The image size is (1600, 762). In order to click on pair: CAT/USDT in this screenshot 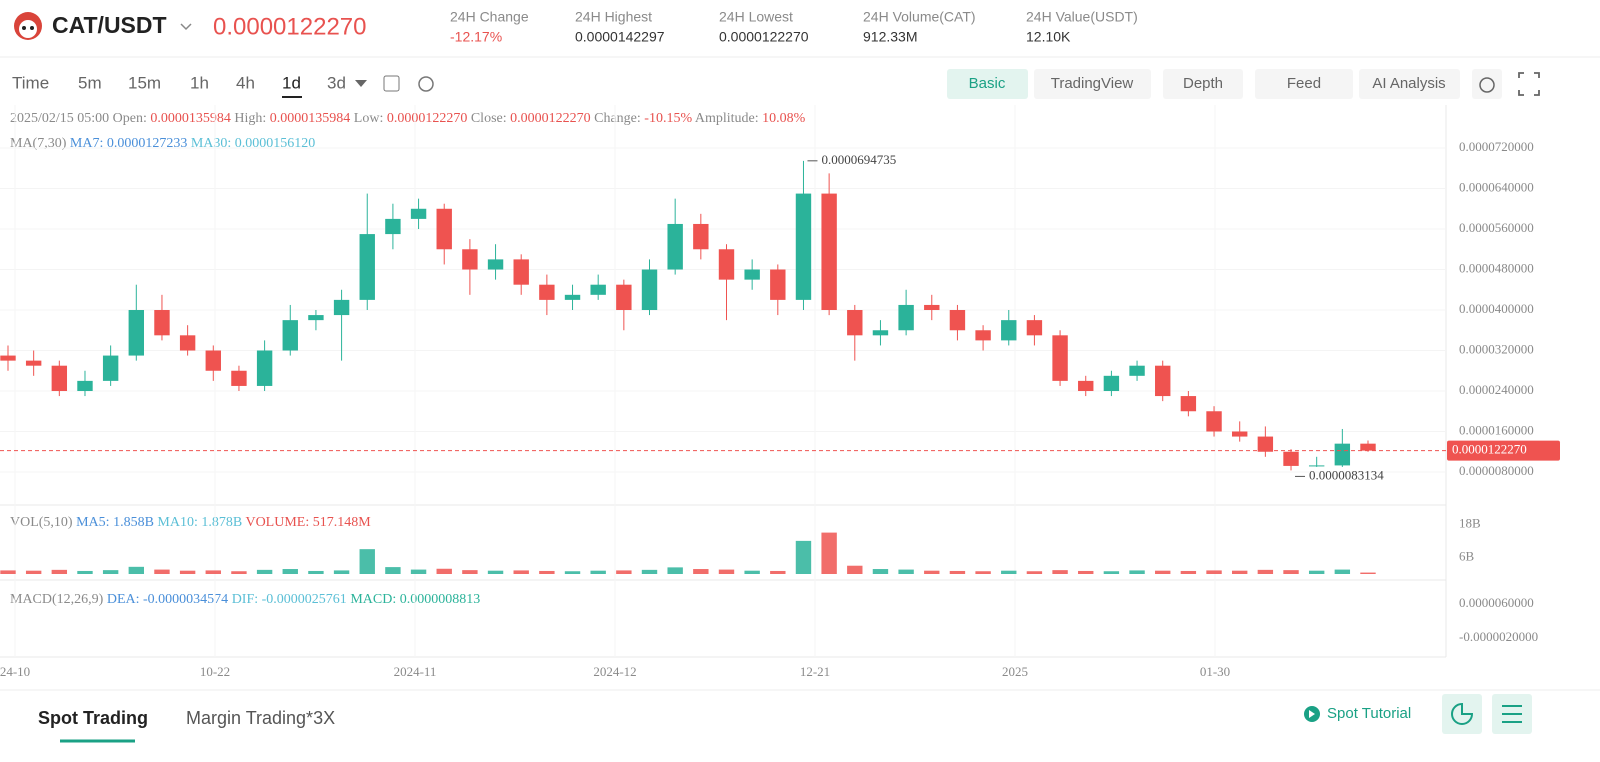, I will do `click(109, 25)`.